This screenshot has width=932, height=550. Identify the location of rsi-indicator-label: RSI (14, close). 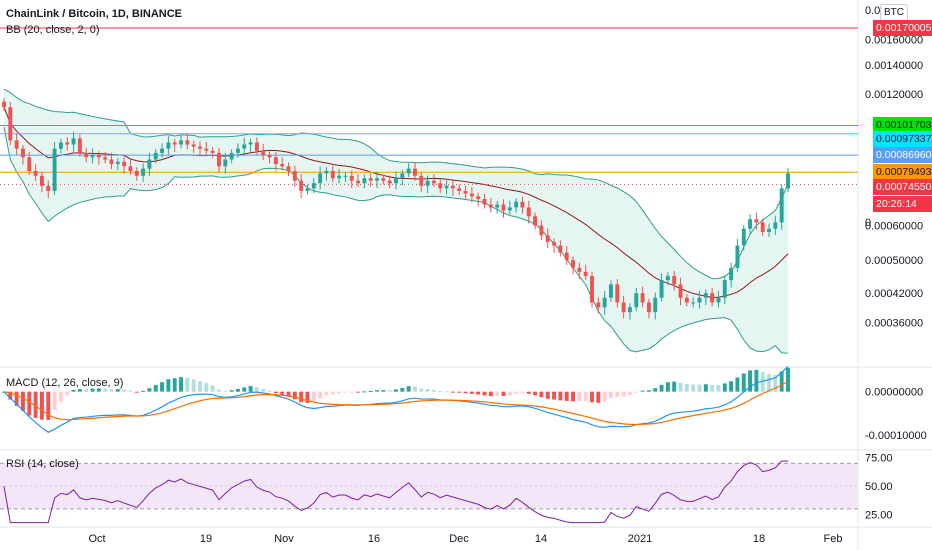
(42, 464).